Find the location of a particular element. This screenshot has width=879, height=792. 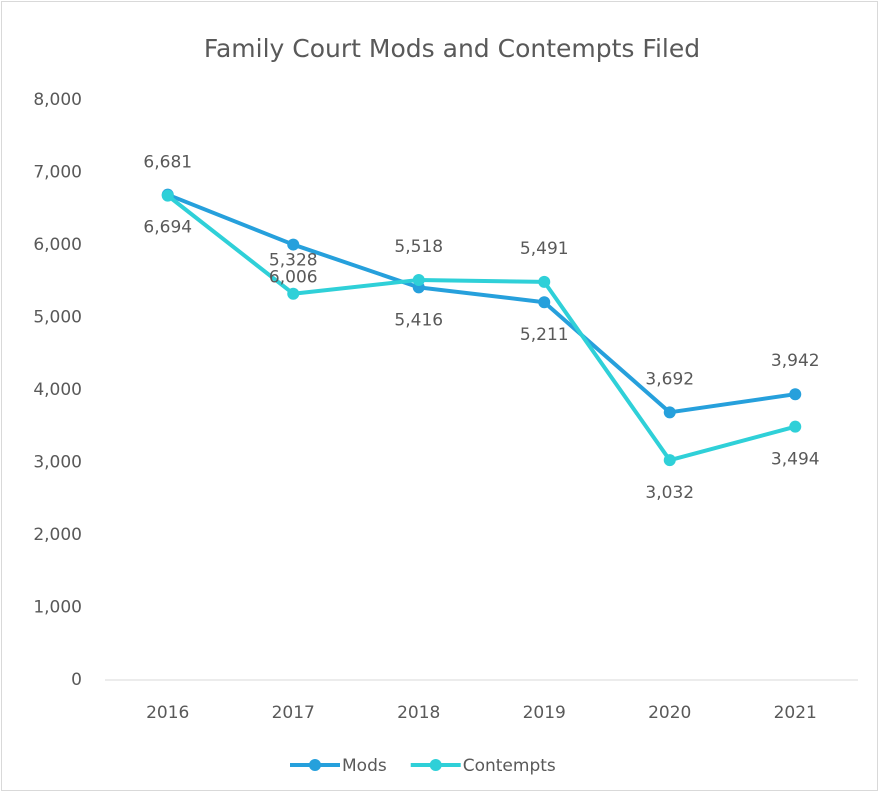

y-tick-label: 2,000 is located at coordinates (57, 535).